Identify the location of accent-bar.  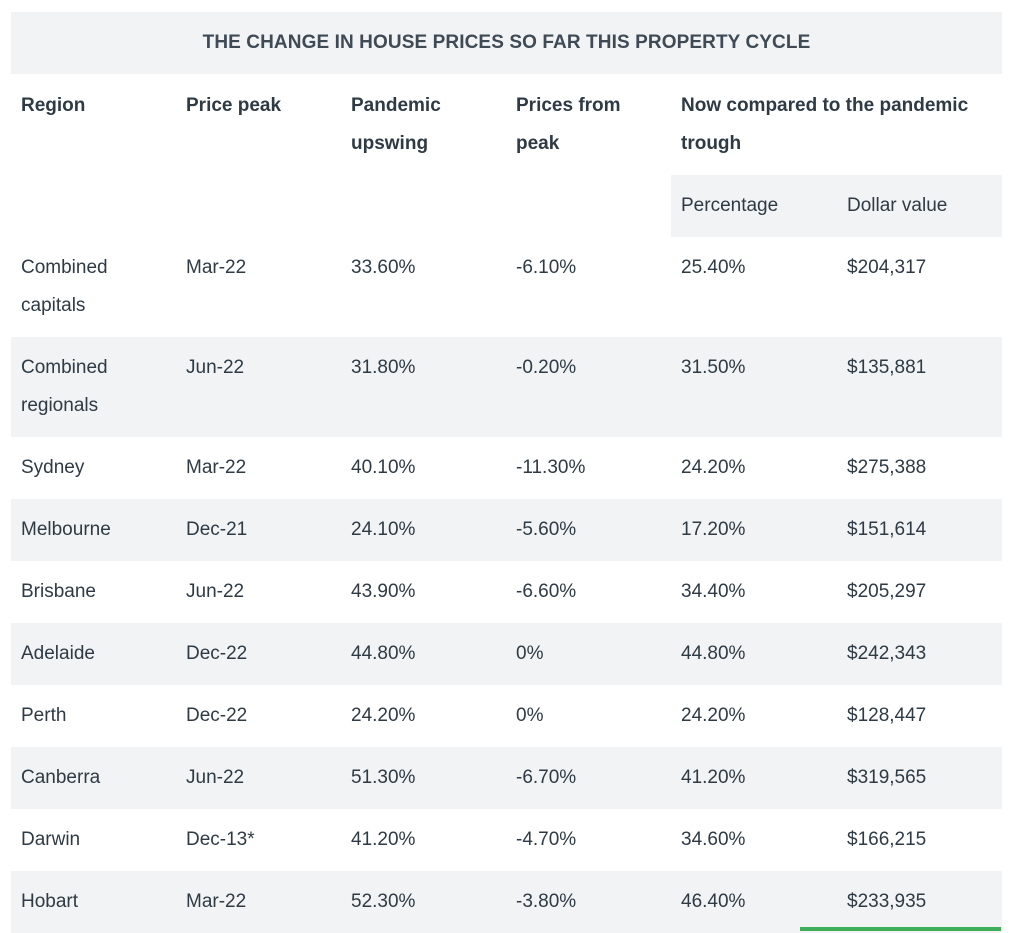
(900, 929).